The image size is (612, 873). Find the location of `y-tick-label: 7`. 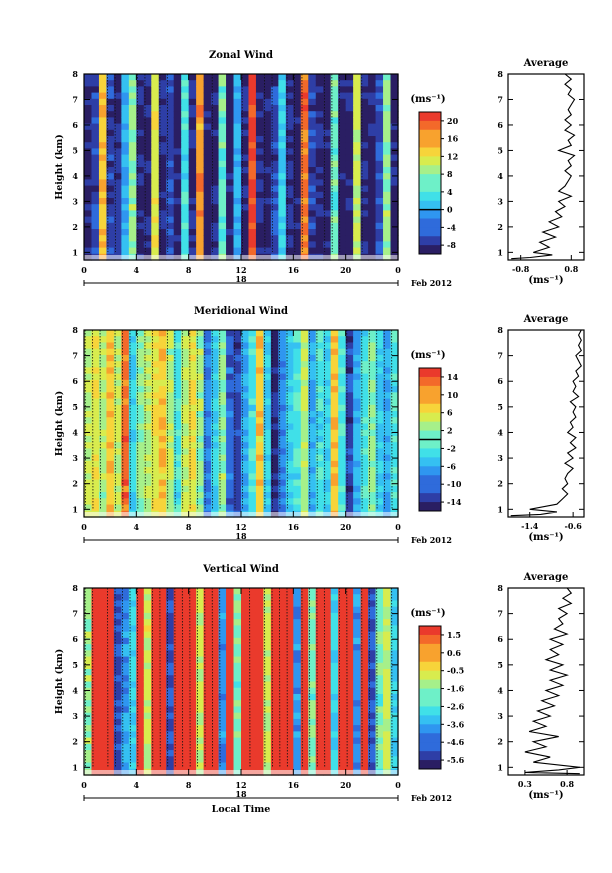

y-tick-label: 7 is located at coordinates (75, 356).